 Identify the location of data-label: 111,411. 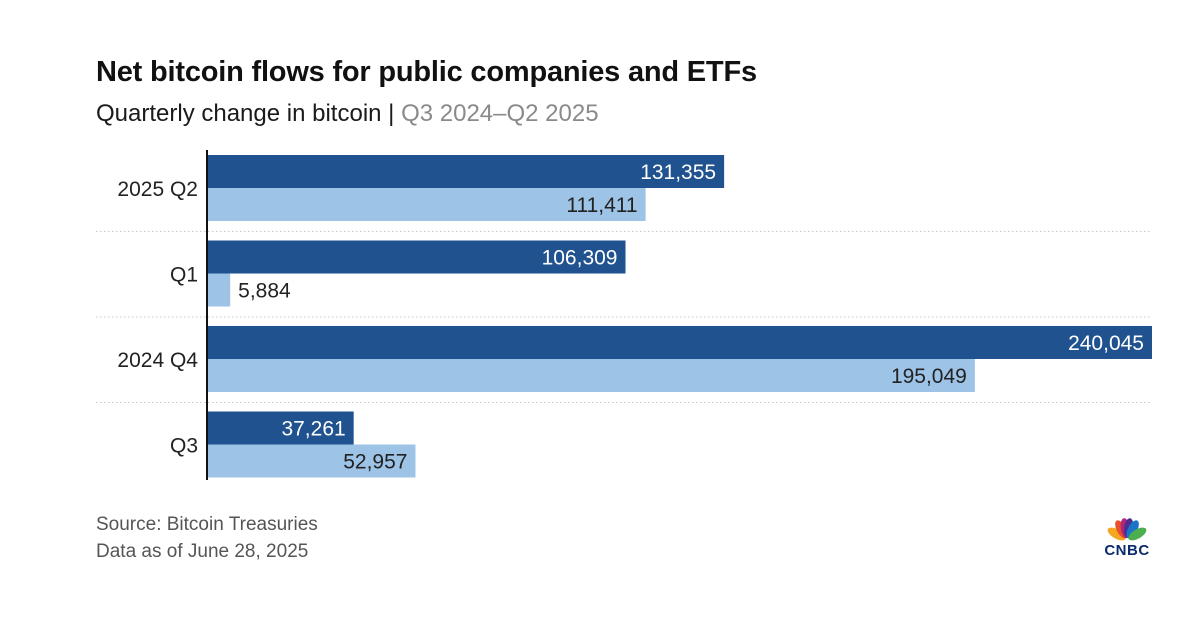
(601, 205).